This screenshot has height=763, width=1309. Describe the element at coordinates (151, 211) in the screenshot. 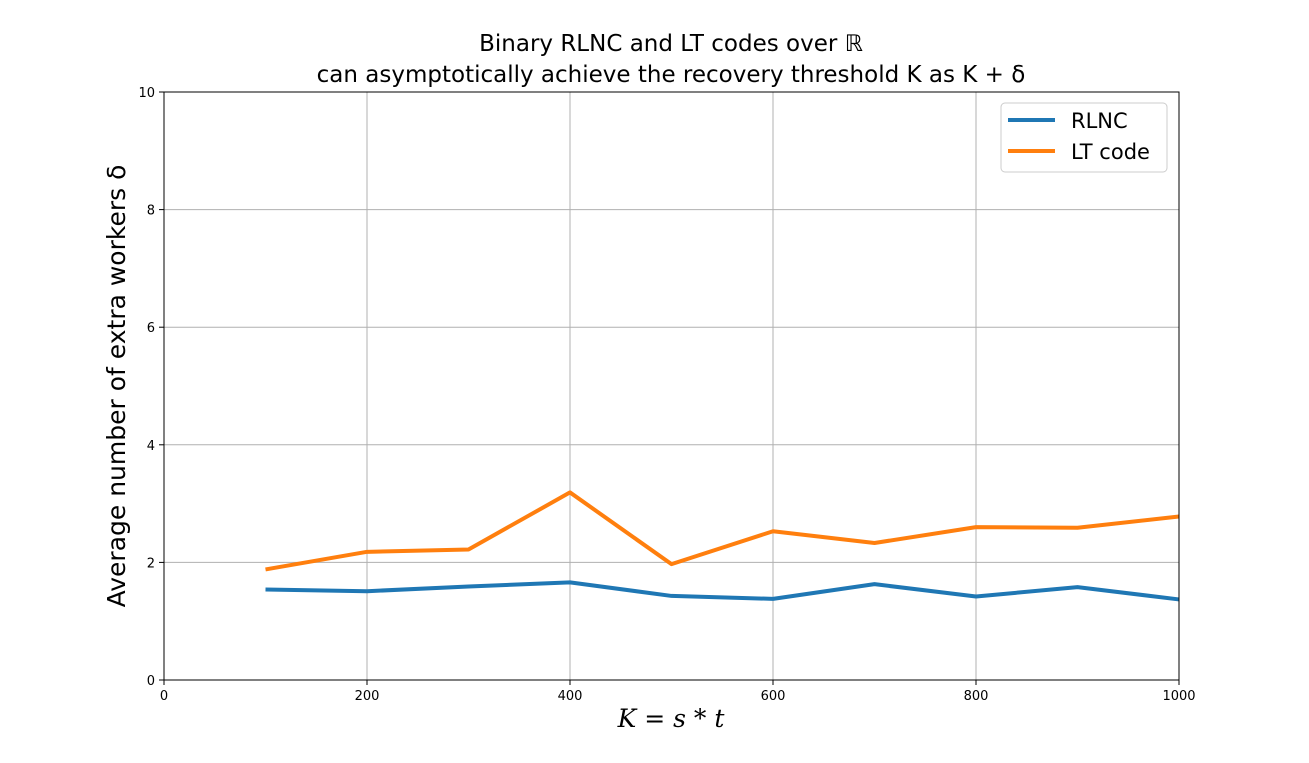

I see `y-tick-label: 8` at that location.